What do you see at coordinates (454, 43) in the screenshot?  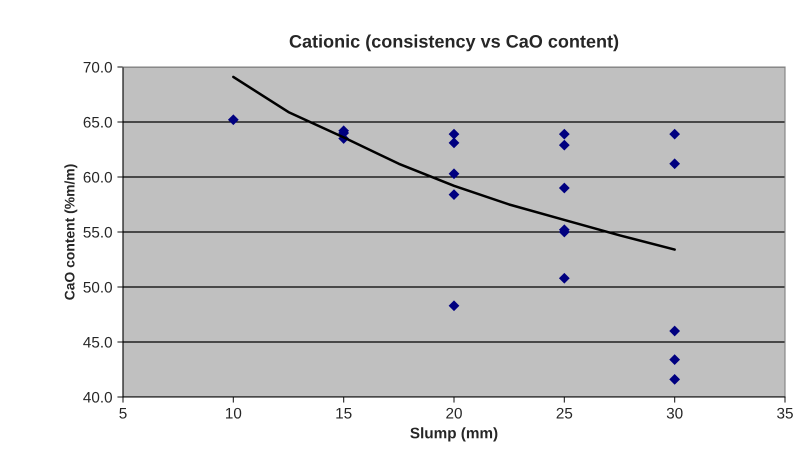 I see `chart-title: Cationic (consistency vs CaO content)` at bounding box center [454, 43].